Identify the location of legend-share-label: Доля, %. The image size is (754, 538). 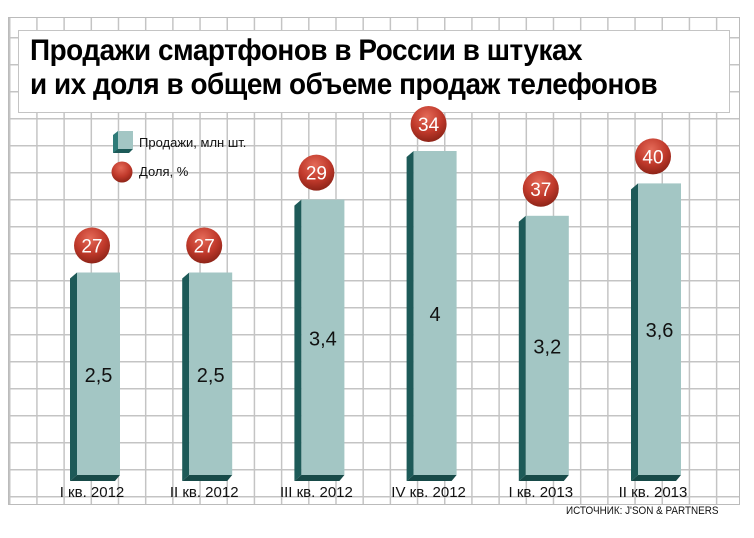
(164, 171).